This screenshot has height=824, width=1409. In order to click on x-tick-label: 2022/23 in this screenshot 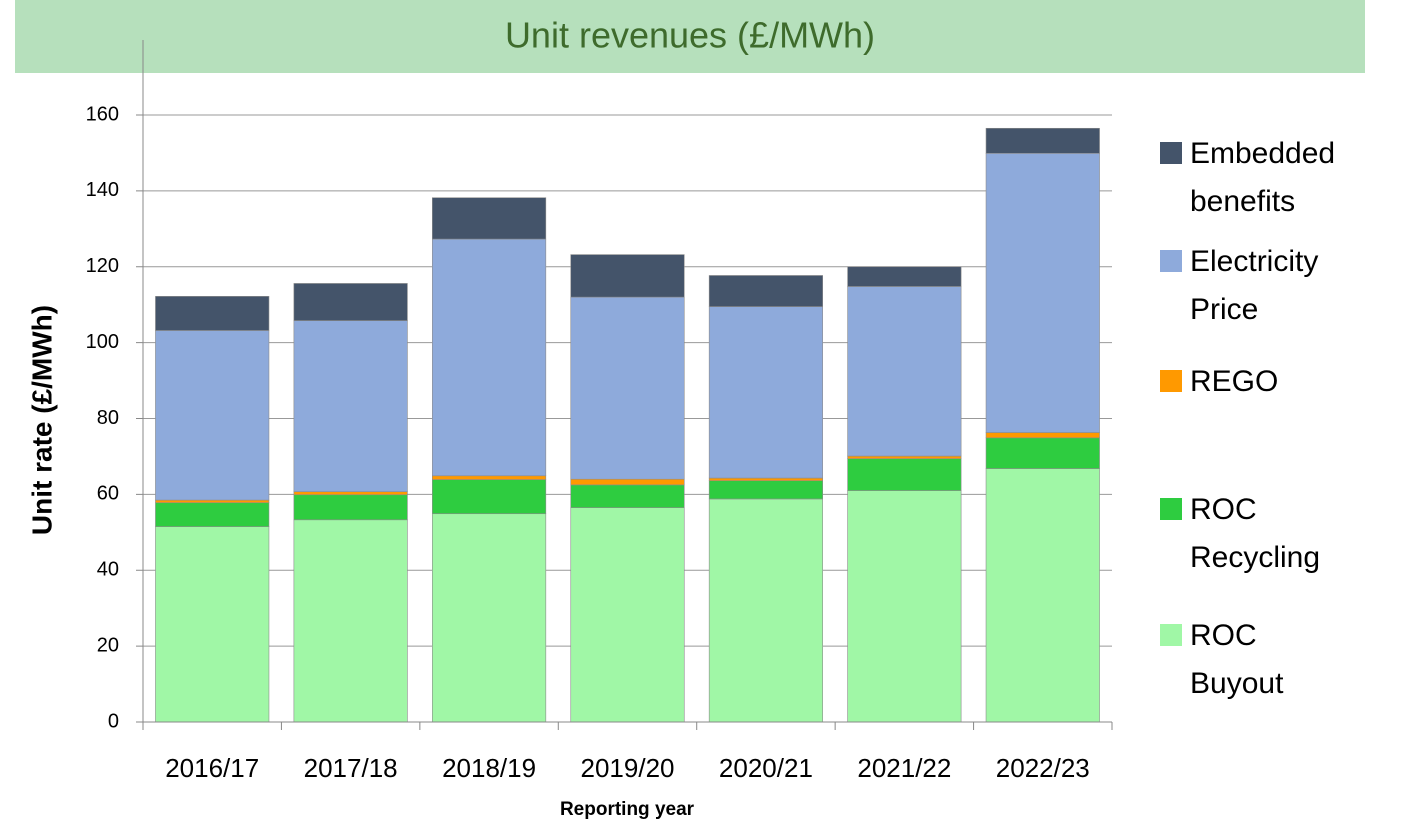, I will do `click(1043, 768)`.